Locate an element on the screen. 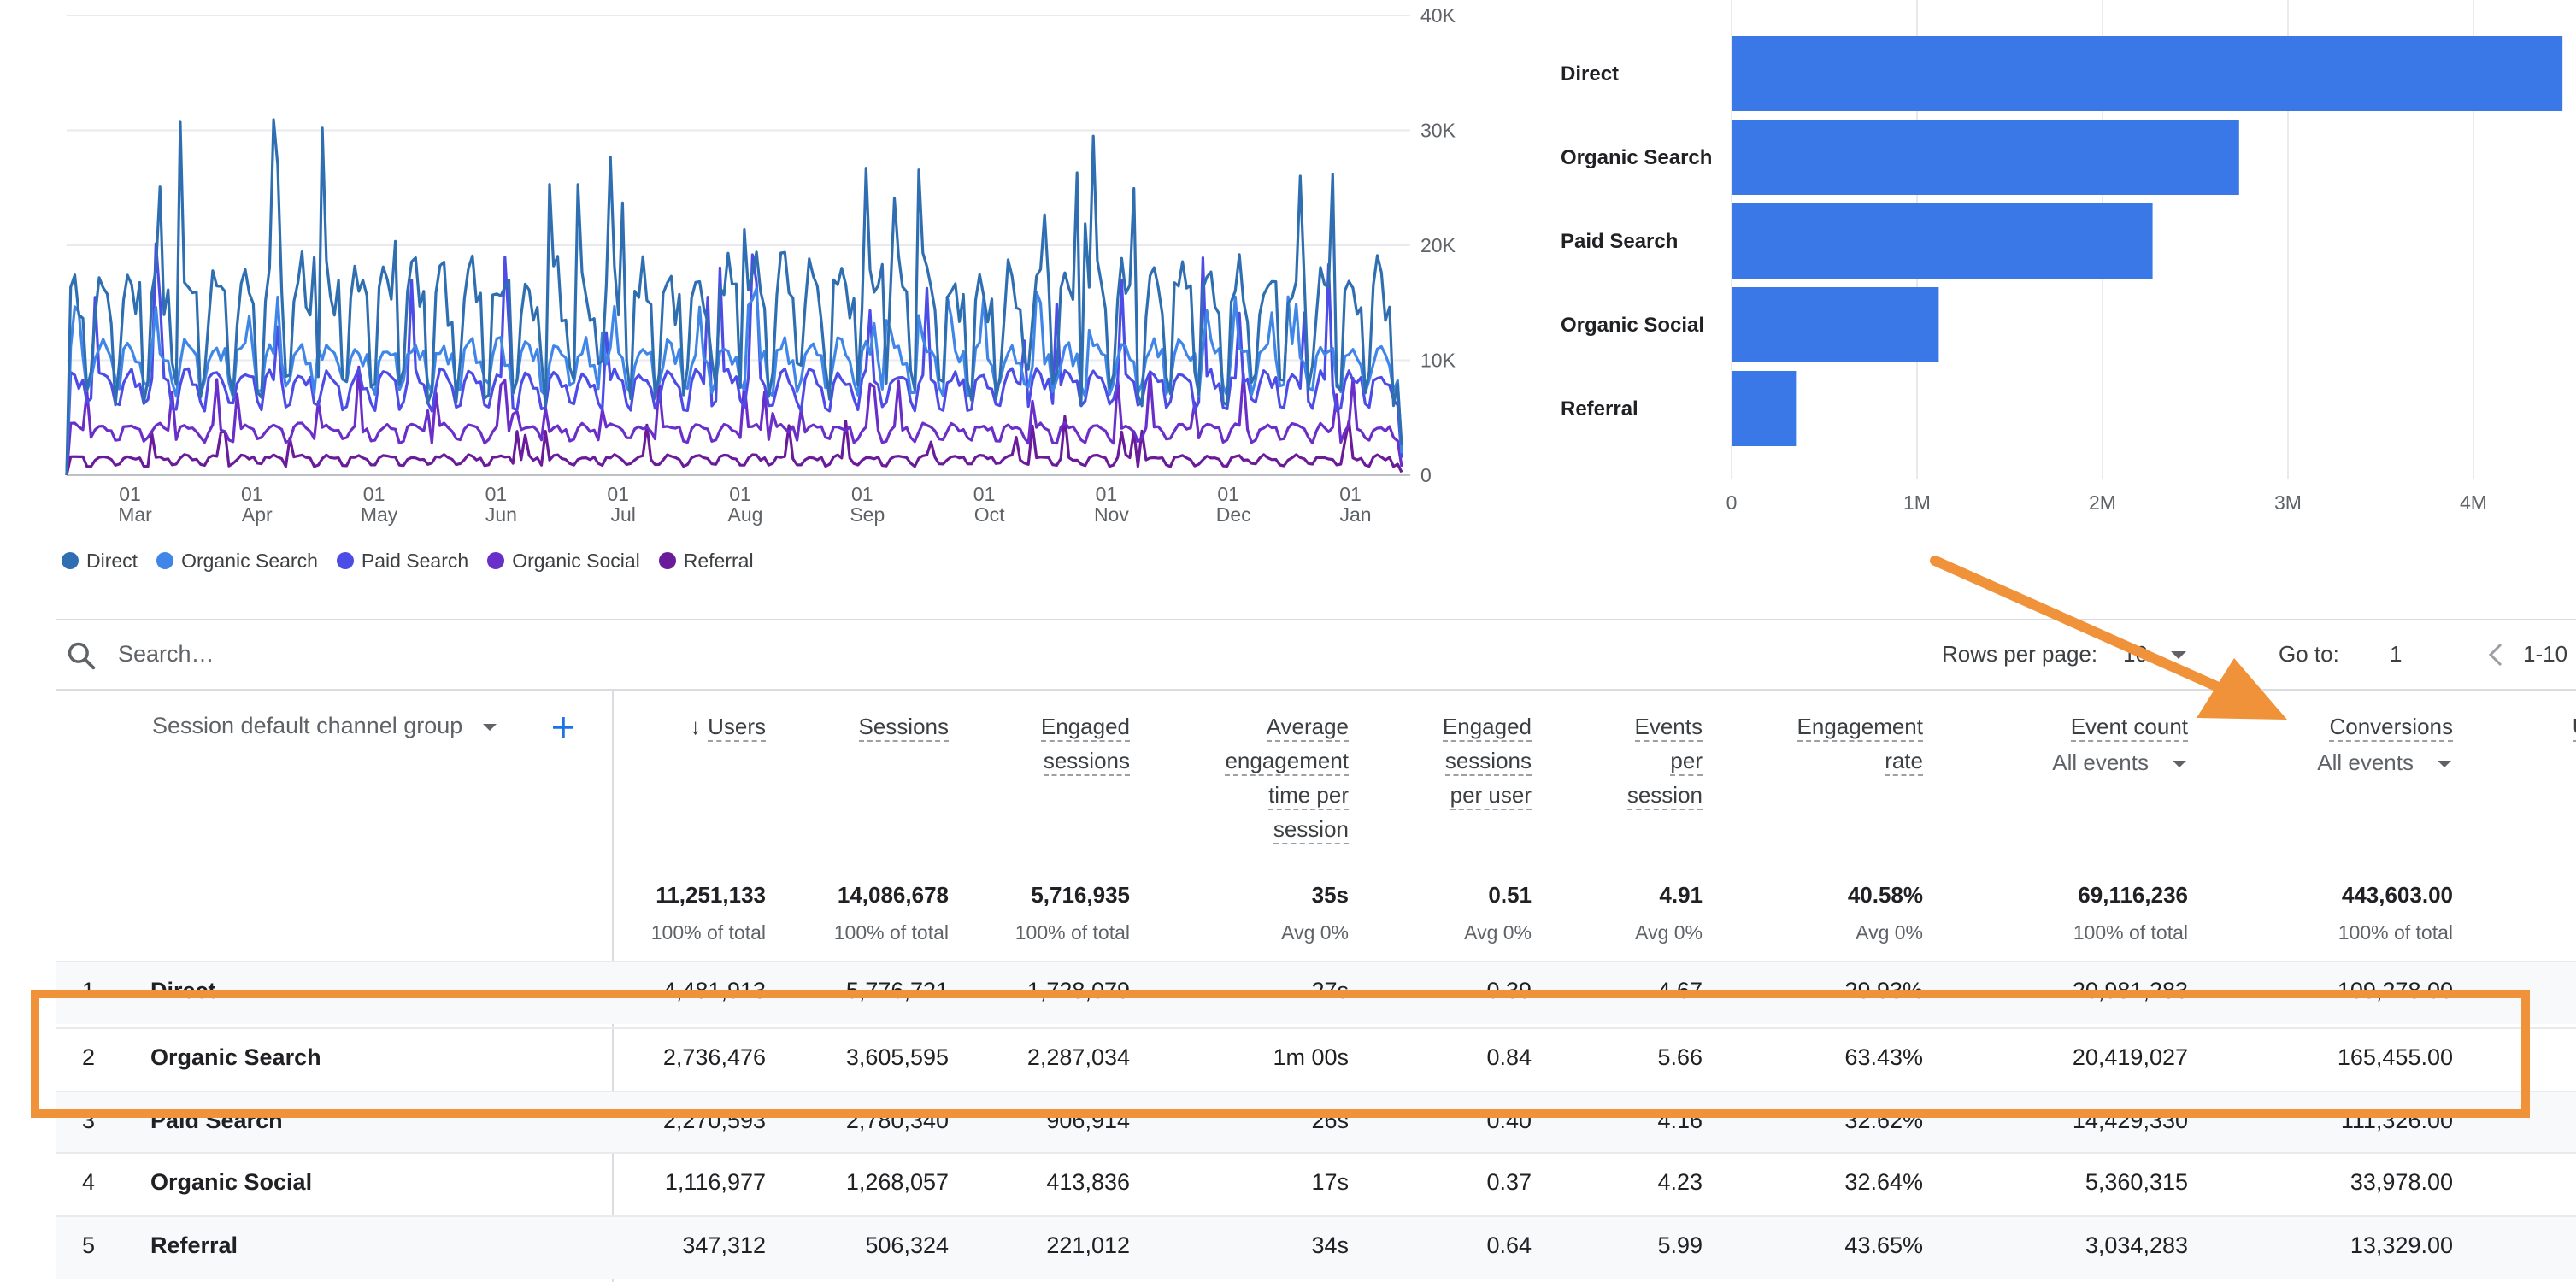 The width and height of the screenshot is (2576, 1282). x-tick-month: Sep is located at coordinates (867, 514).